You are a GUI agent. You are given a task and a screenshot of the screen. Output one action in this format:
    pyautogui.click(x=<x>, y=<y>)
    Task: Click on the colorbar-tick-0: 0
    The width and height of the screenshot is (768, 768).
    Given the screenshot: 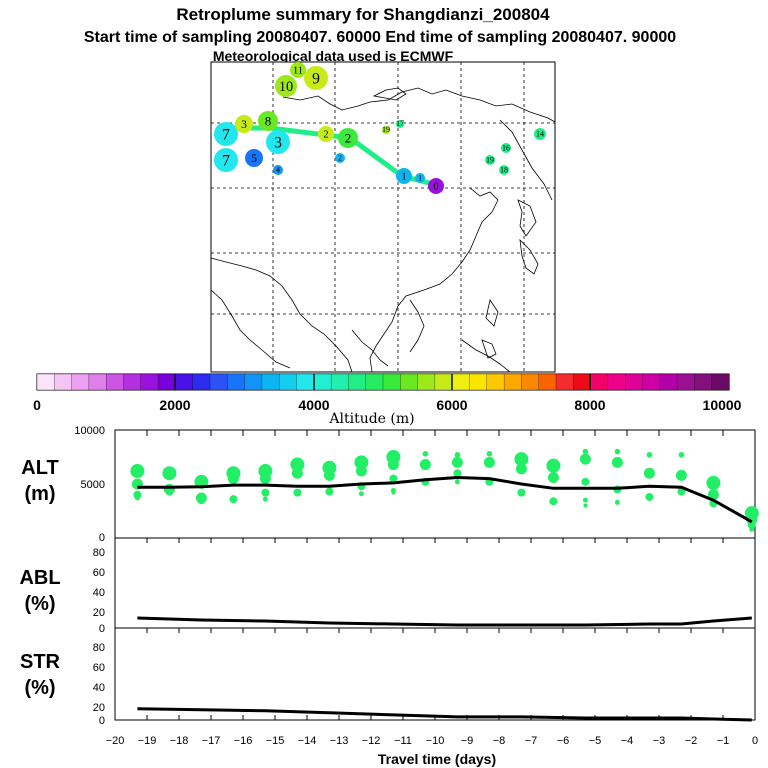 What is the action you would take?
    pyautogui.click(x=37, y=405)
    